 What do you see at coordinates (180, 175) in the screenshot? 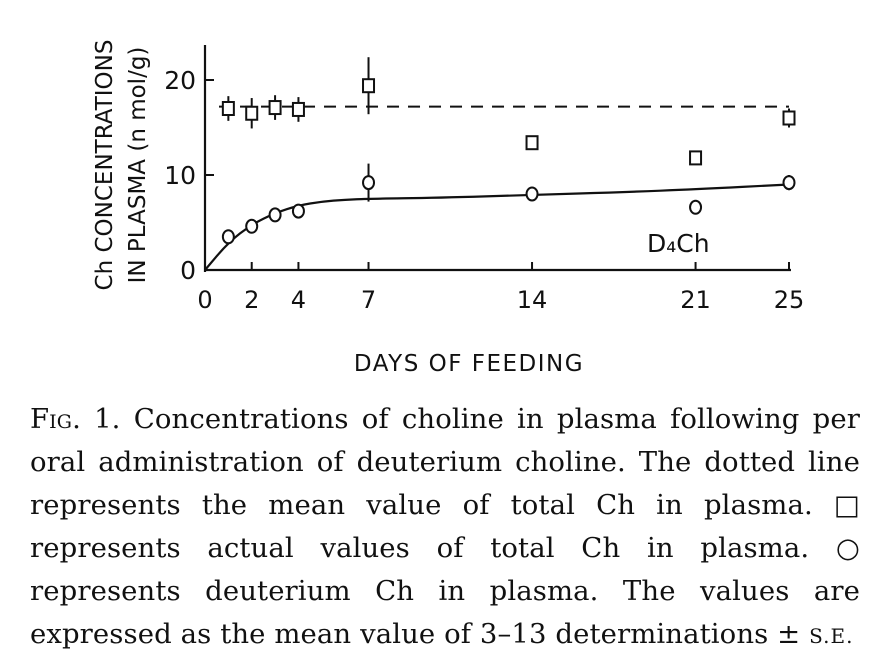
I see `y-tick-label: 10` at bounding box center [180, 175].